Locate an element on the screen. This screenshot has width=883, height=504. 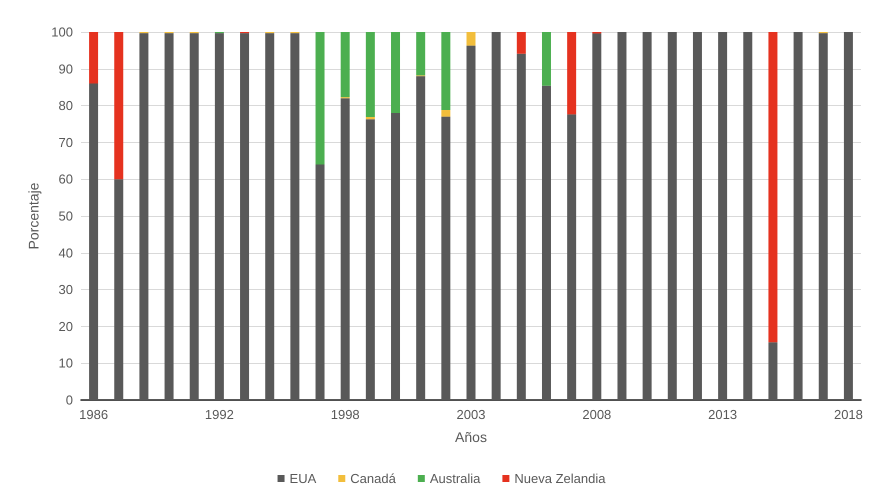
legend-label: Nueva Zelandia is located at coordinates (560, 478).